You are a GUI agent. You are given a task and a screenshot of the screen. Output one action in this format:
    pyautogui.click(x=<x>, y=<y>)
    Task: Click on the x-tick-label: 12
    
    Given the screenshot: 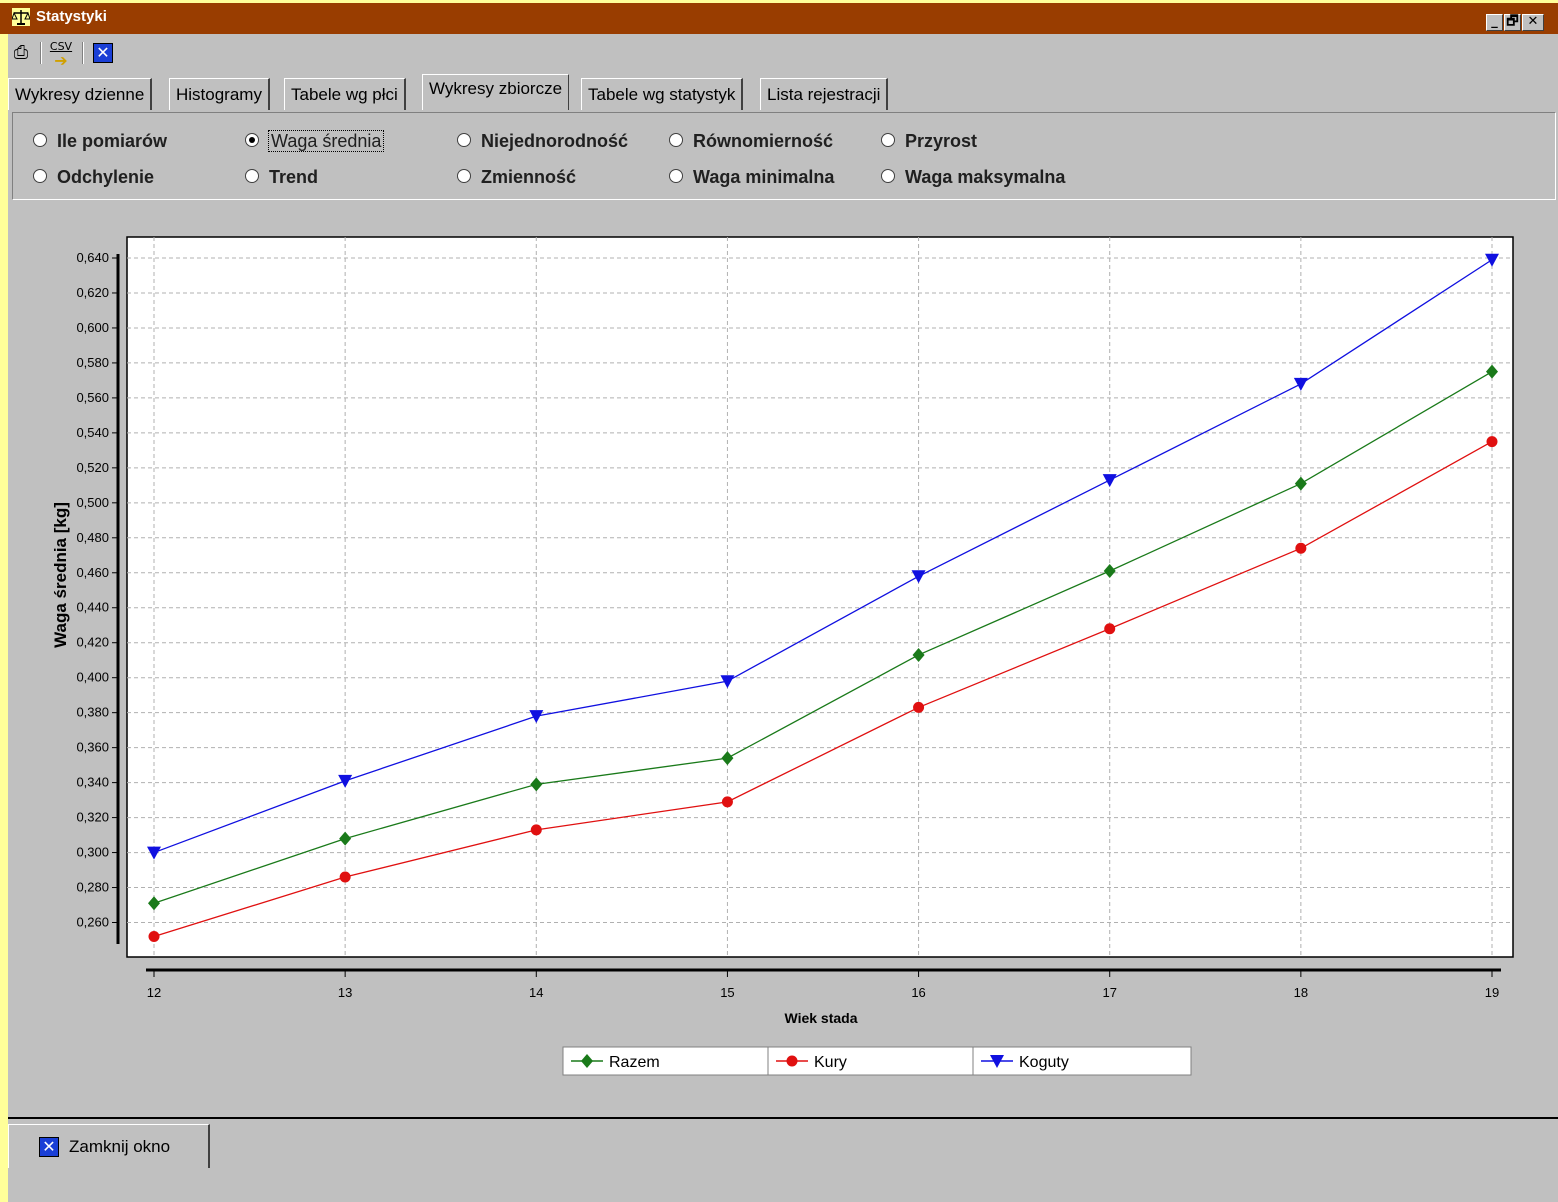 What is the action you would take?
    pyautogui.click(x=154, y=992)
    